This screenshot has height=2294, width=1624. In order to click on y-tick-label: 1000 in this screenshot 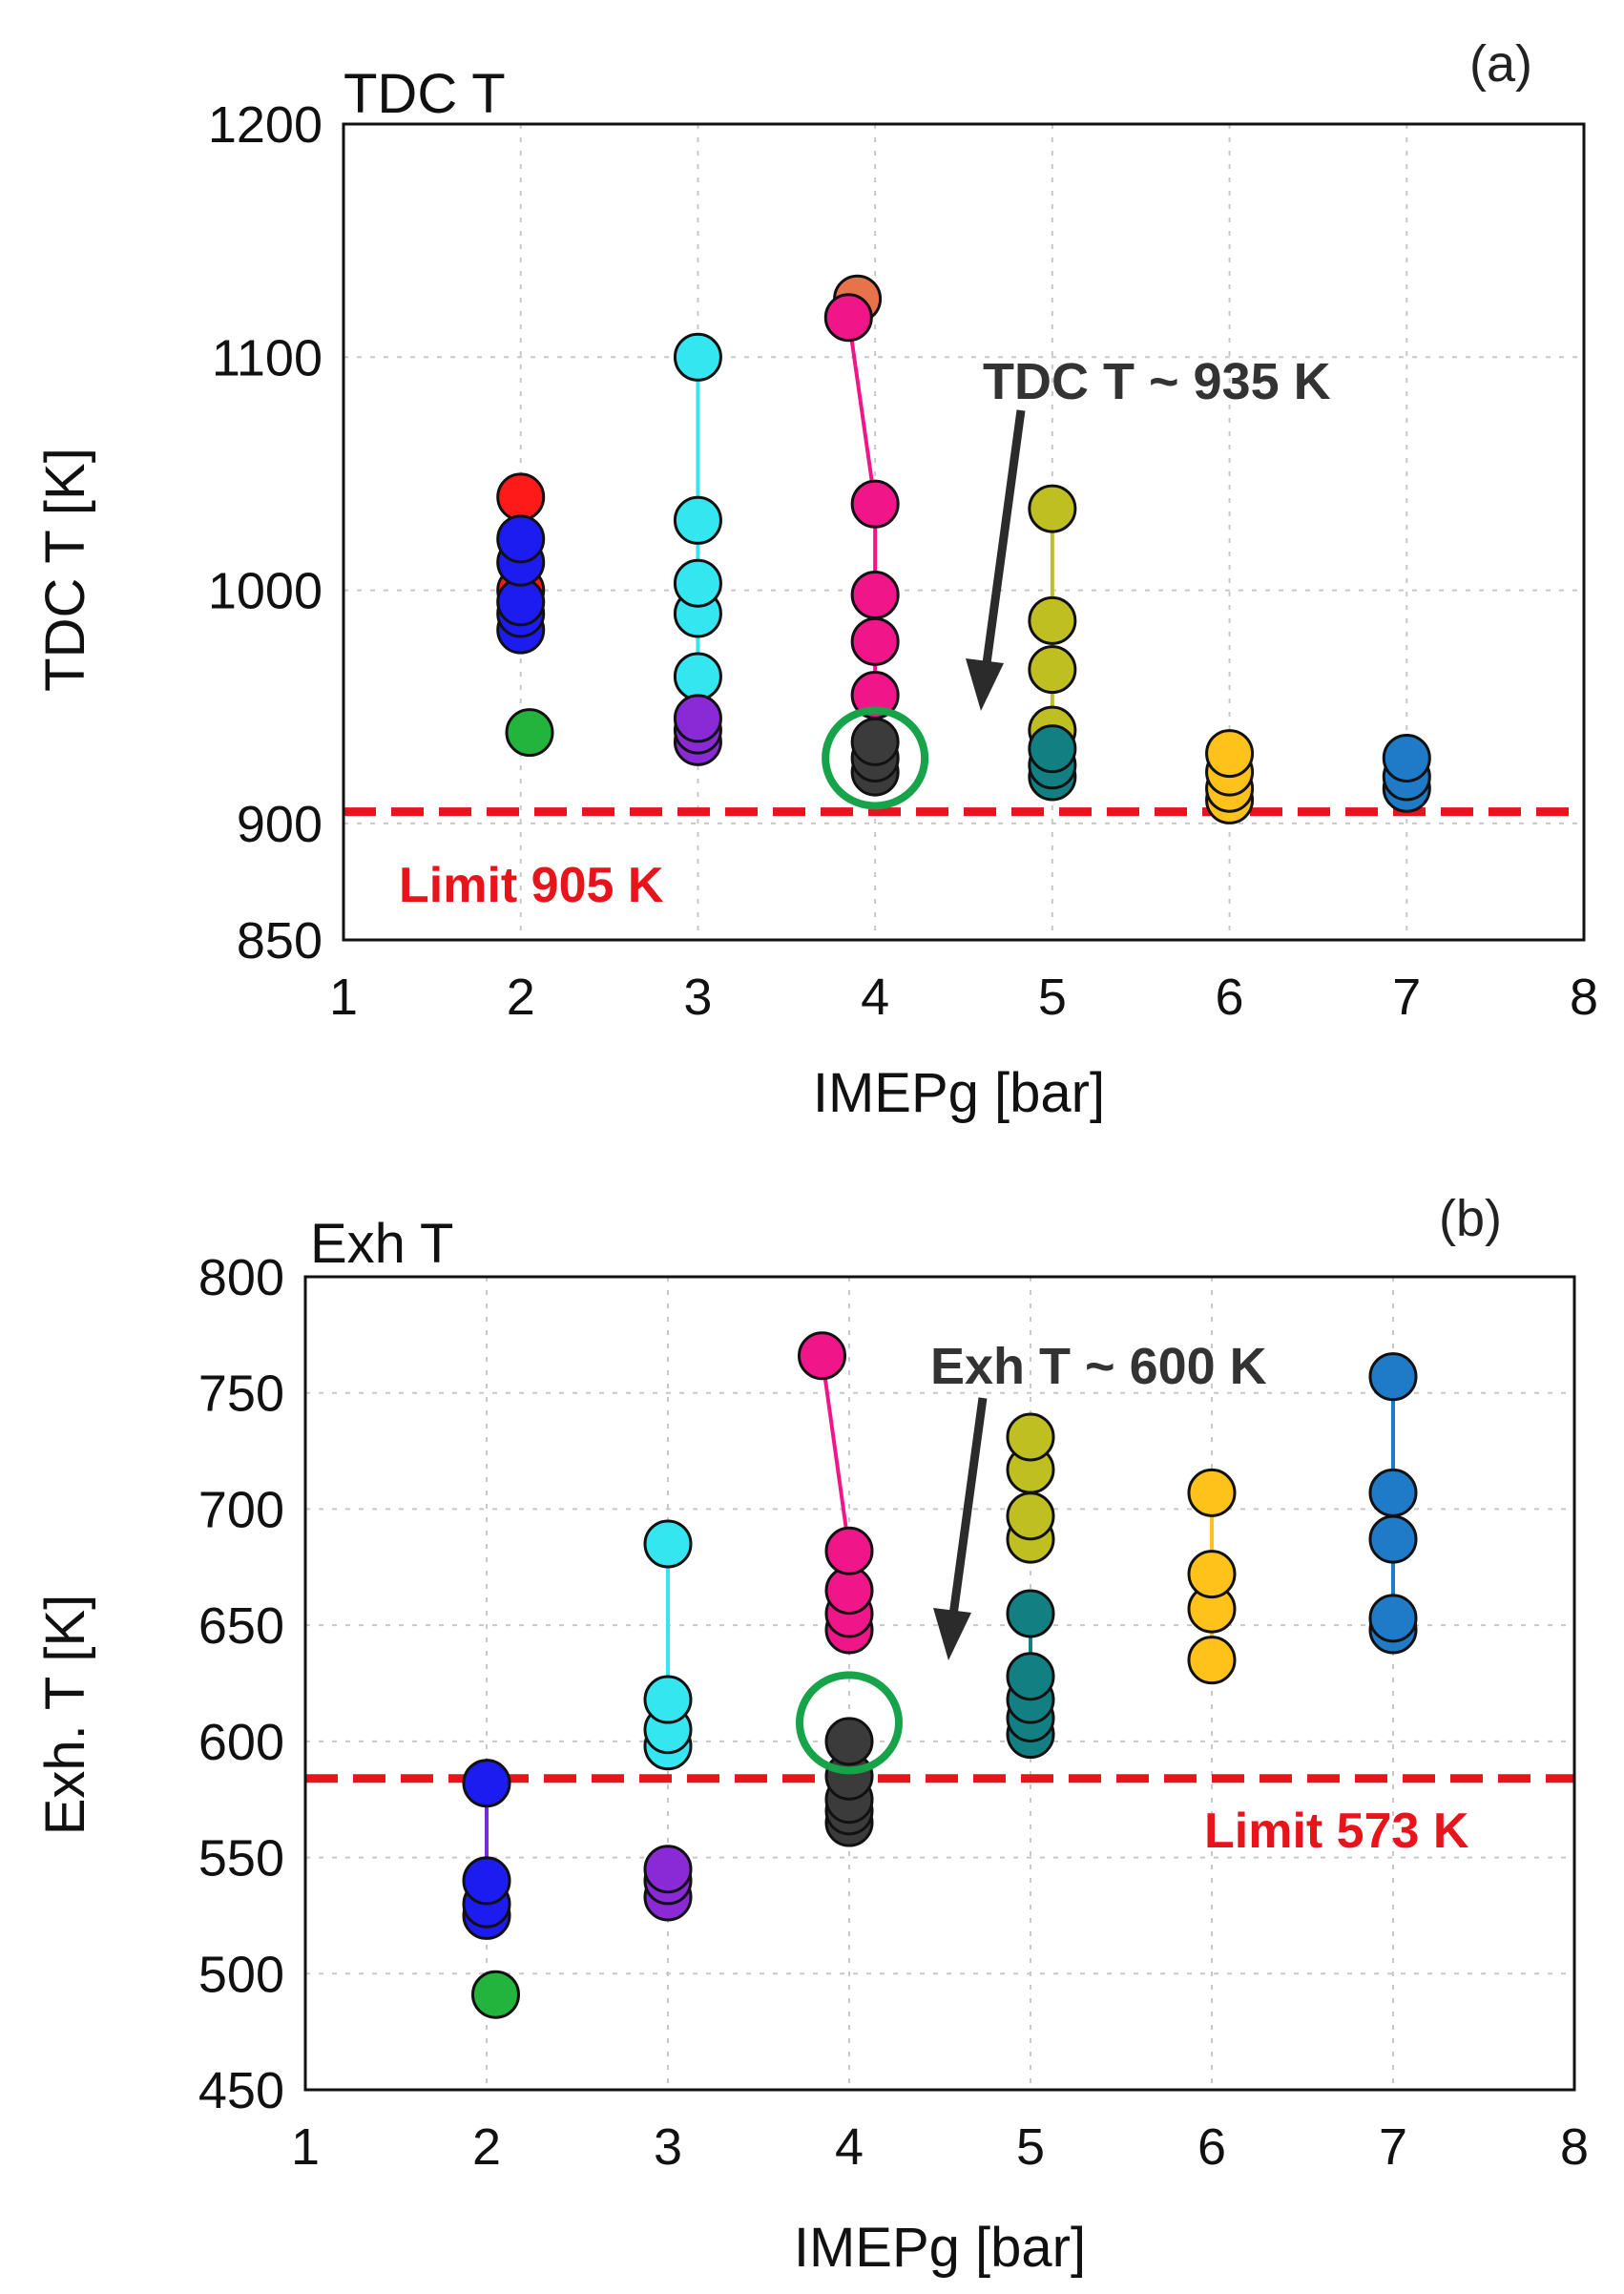, I will do `click(265, 591)`.